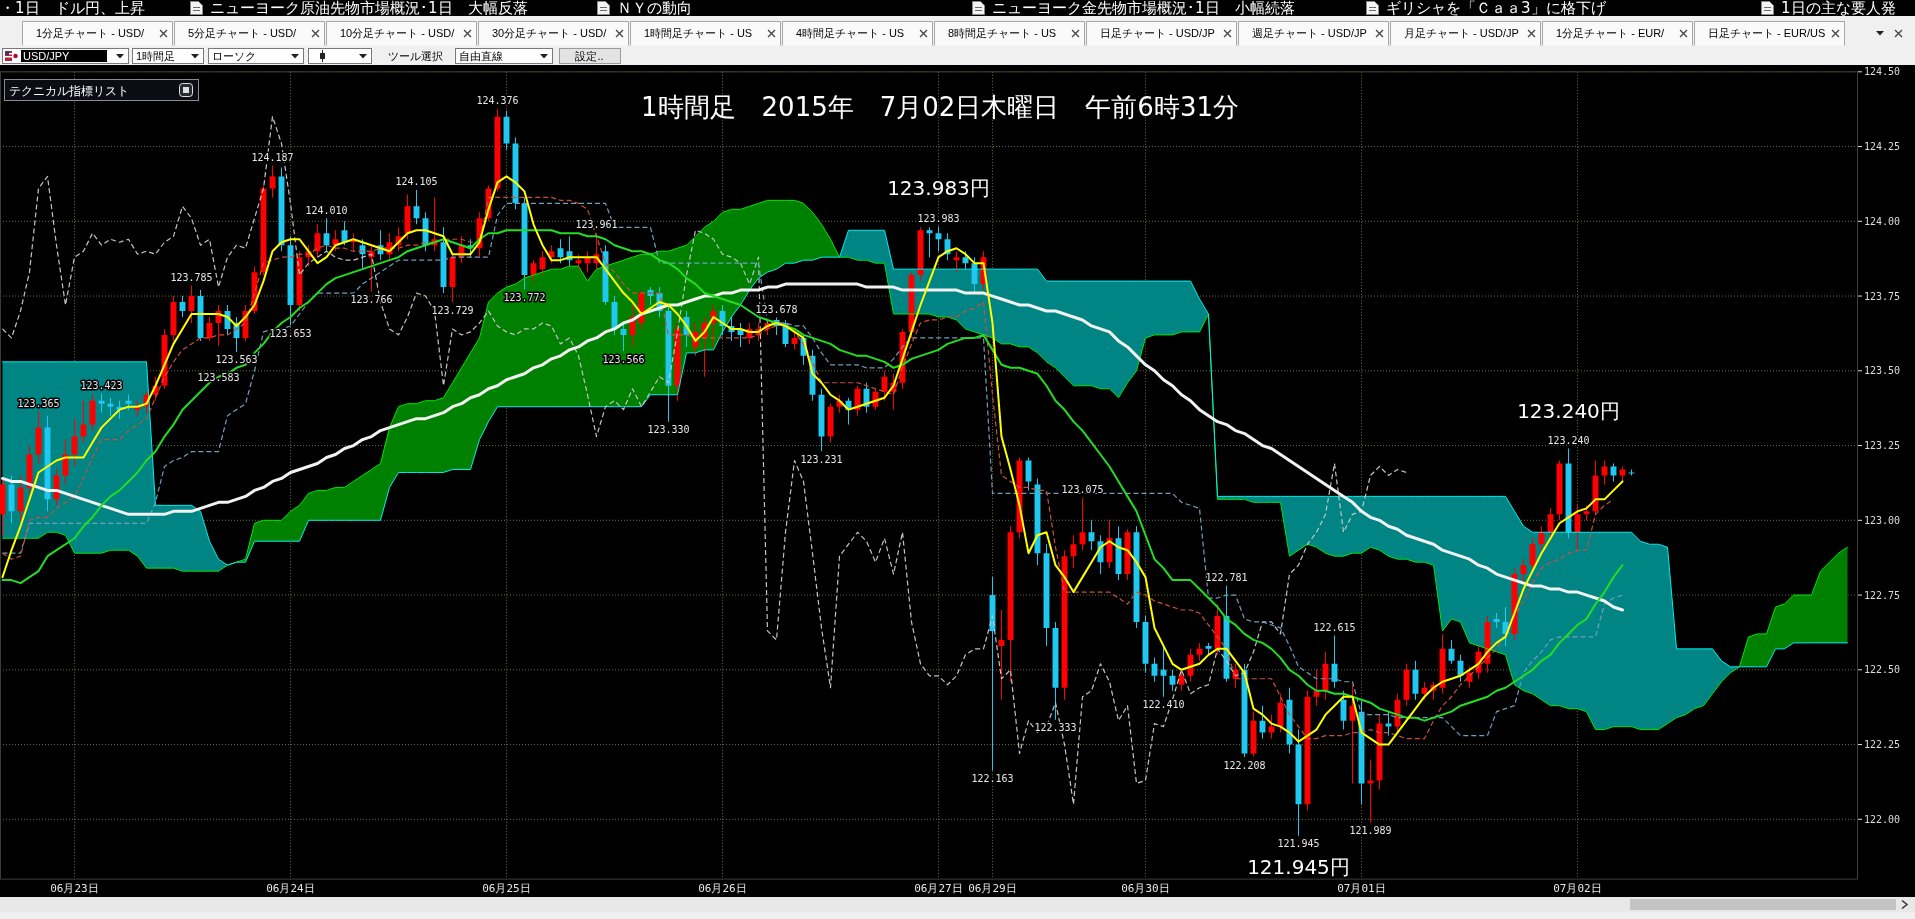 The height and width of the screenshot is (919, 1915). I want to click on annotation: 123.075, so click(1082, 490).